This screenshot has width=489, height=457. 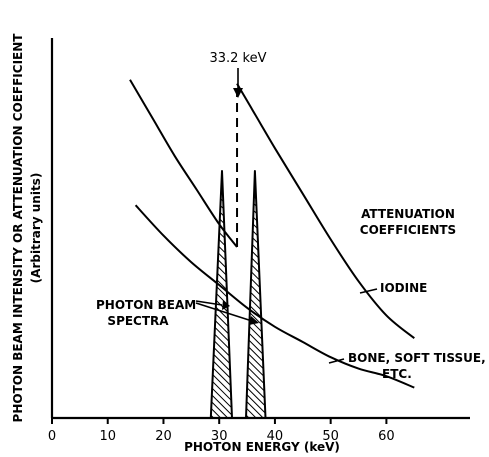 I want to click on x-tick-label: 10, so click(x=107, y=436).